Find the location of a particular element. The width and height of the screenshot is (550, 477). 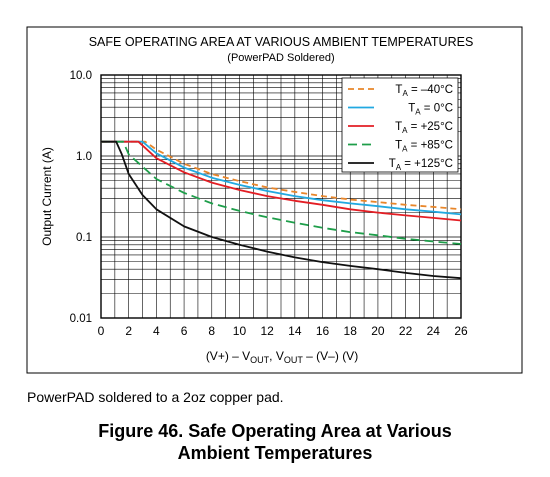

legend-label-2: TA​ = +25°C is located at coordinates (424, 128).